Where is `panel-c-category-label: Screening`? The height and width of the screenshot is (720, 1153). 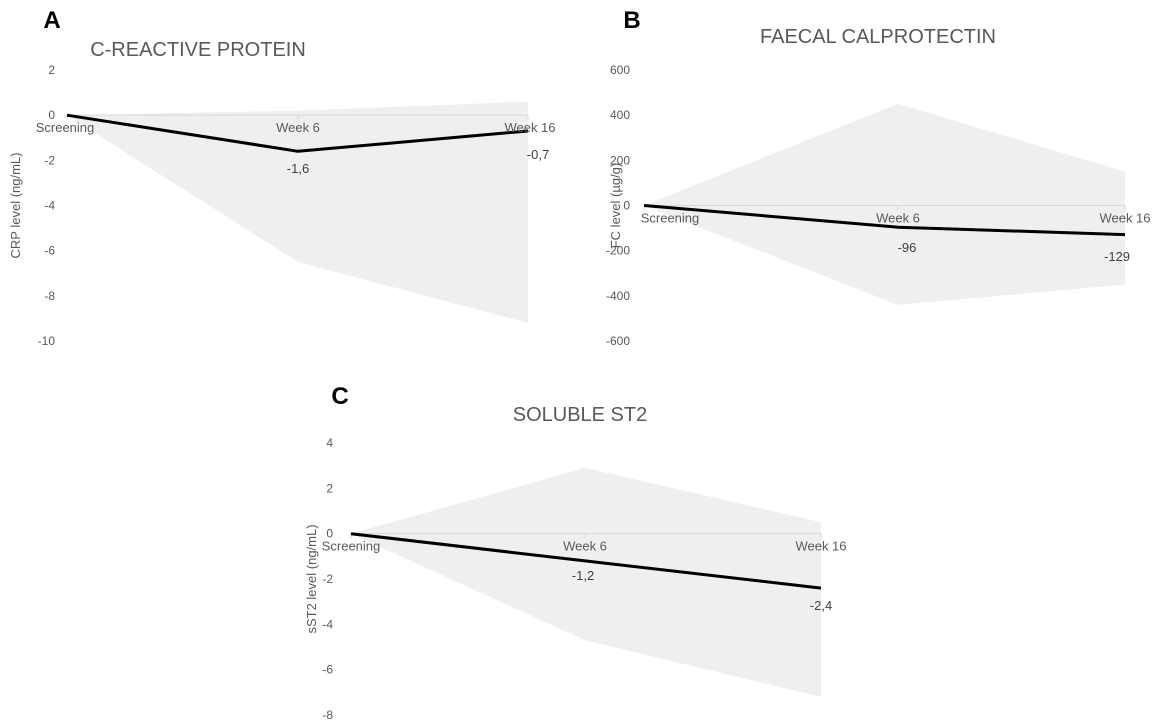 panel-c-category-label: Screening is located at coordinates (351, 546).